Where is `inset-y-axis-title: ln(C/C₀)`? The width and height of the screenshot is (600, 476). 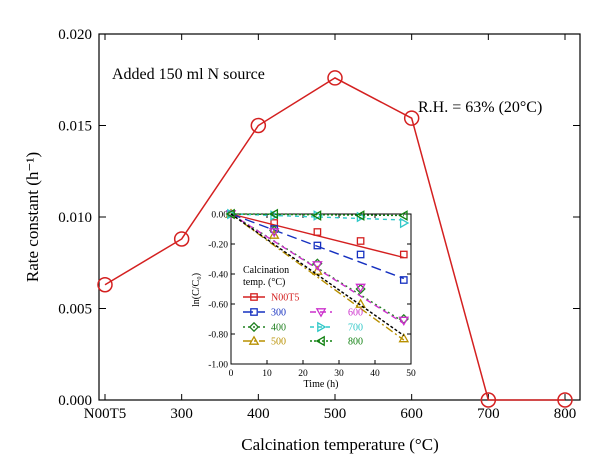
inset-y-axis-title: ln(C/C₀) is located at coordinates (196, 290).